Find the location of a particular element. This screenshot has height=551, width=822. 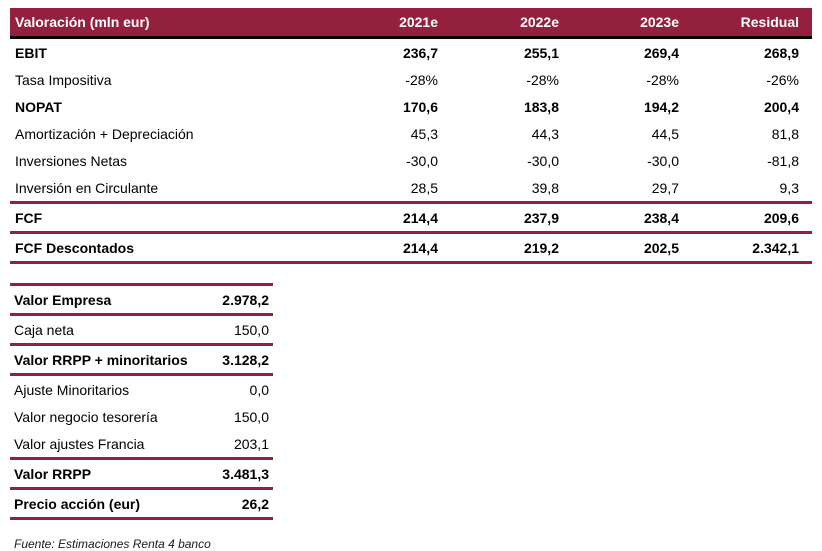

row-valor-rrpp-minoritarios: Valor RRPP + minoritarios 3.128,2 is located at coordinates (141, 360).